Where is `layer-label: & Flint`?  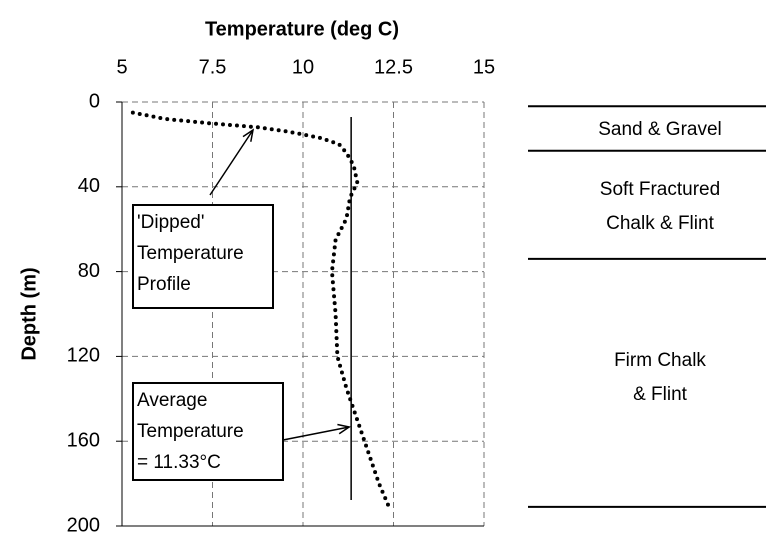
layer-label: & Flint is located at coordinates (660, 394).